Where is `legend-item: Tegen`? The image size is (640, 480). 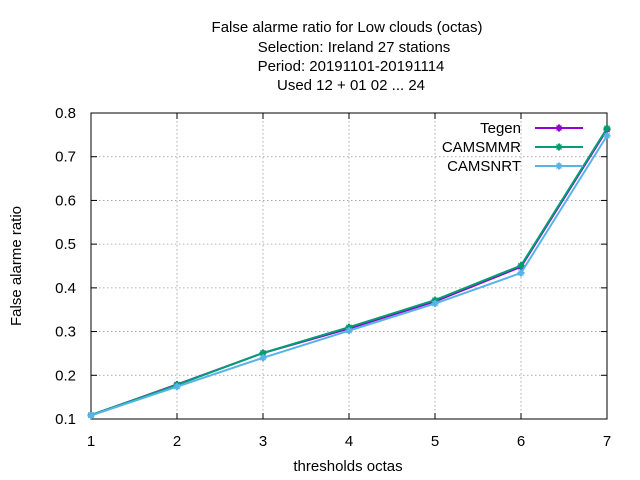 legend-item: Tegen is located at coordinates (531, 128).